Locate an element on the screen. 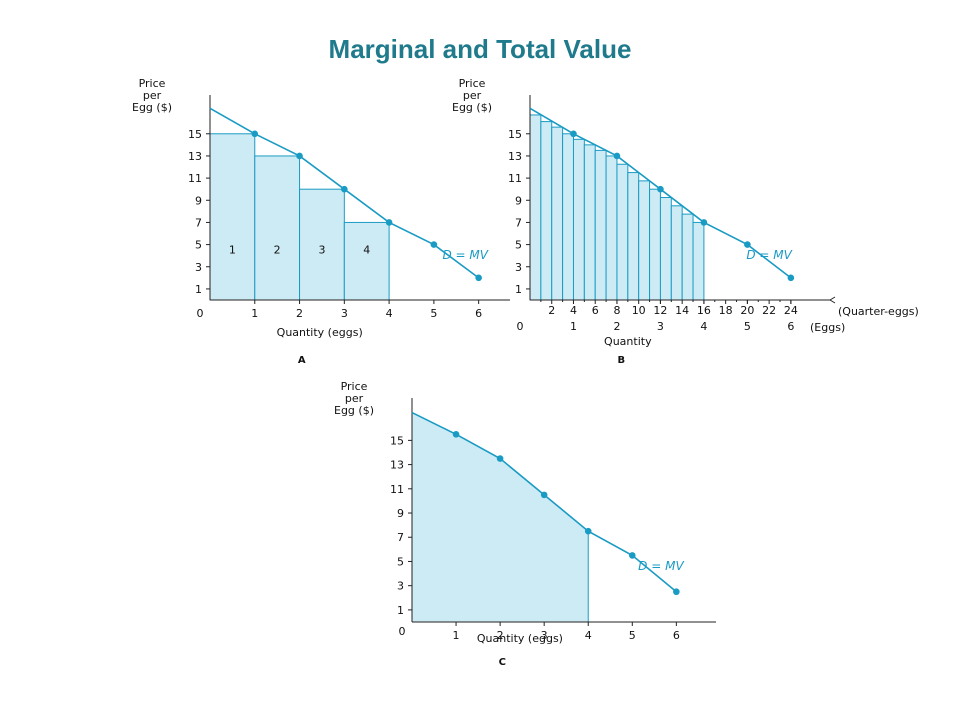 This screenshot has height=720, width=960. total-value-area is located at coordinates (500, 517).